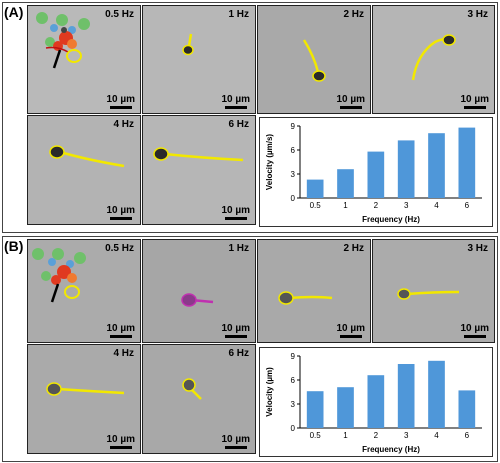 This screenshot has width=500, height=463. I want to click on y-tick-label: 3, so click(293, 174).